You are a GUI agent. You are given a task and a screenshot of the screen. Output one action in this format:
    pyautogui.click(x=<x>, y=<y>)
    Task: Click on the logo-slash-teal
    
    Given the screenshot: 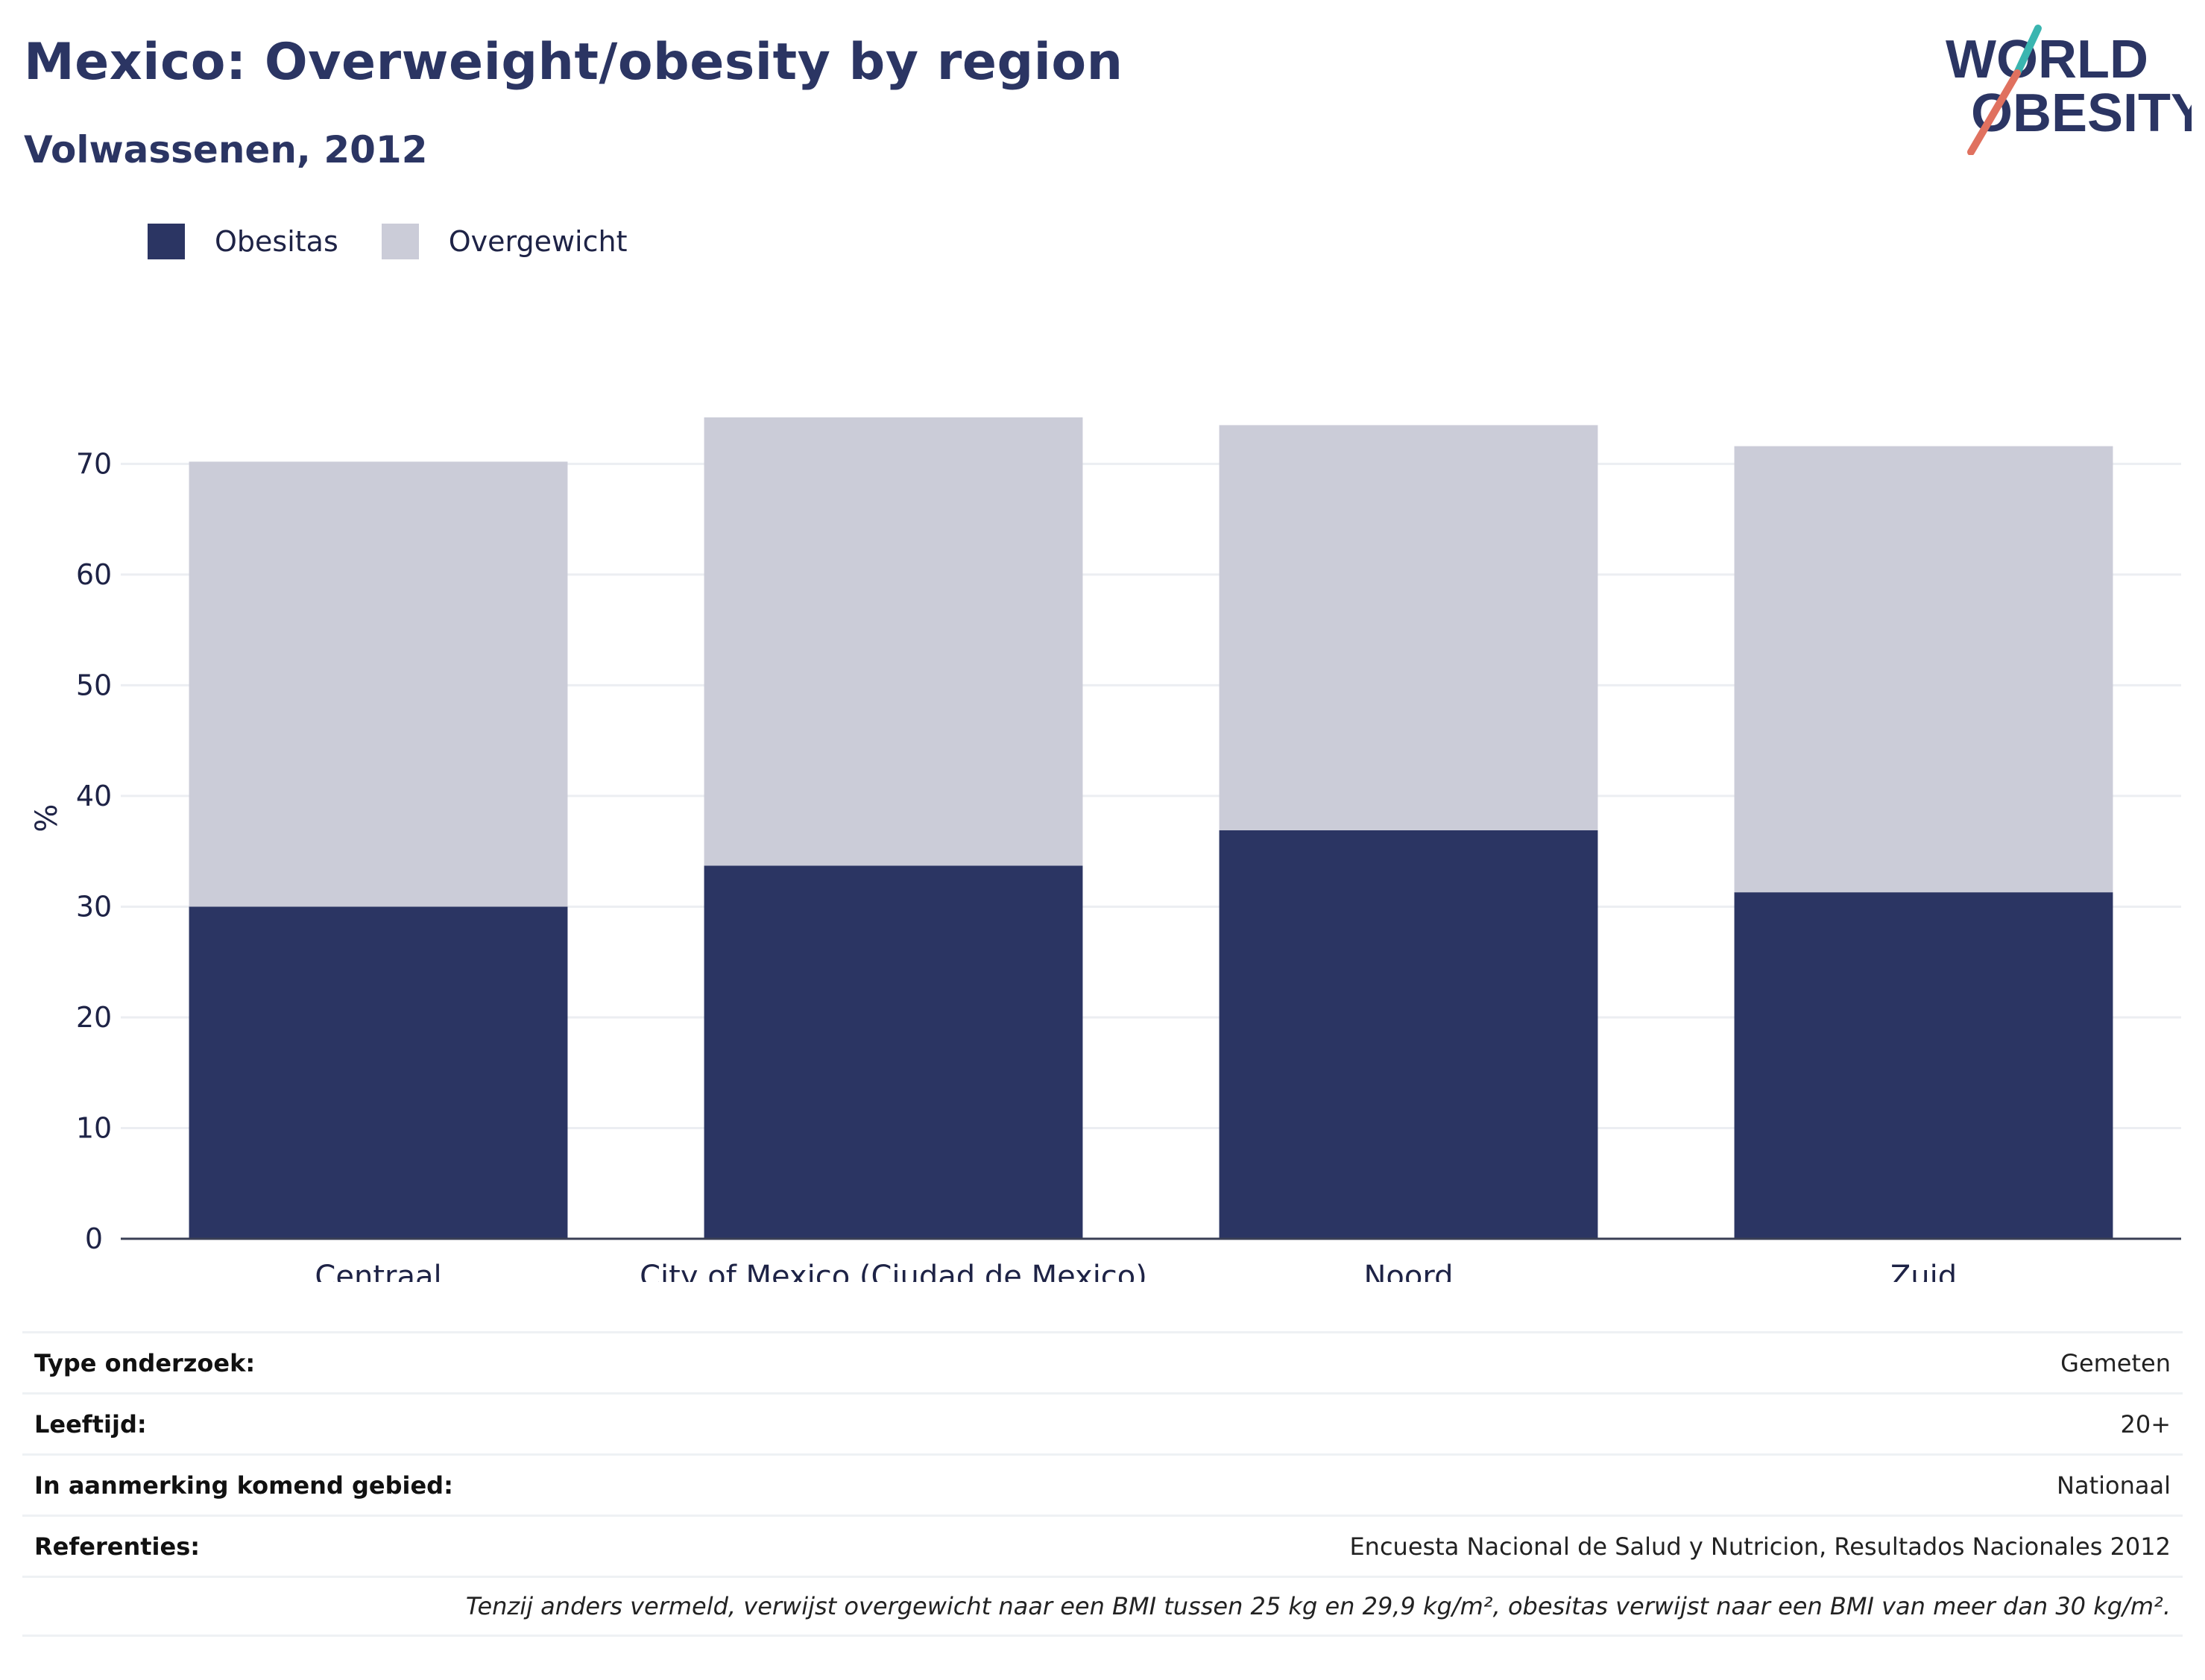 What is the action you would take?
    pyautogui.click(x=2027, y=51)
    